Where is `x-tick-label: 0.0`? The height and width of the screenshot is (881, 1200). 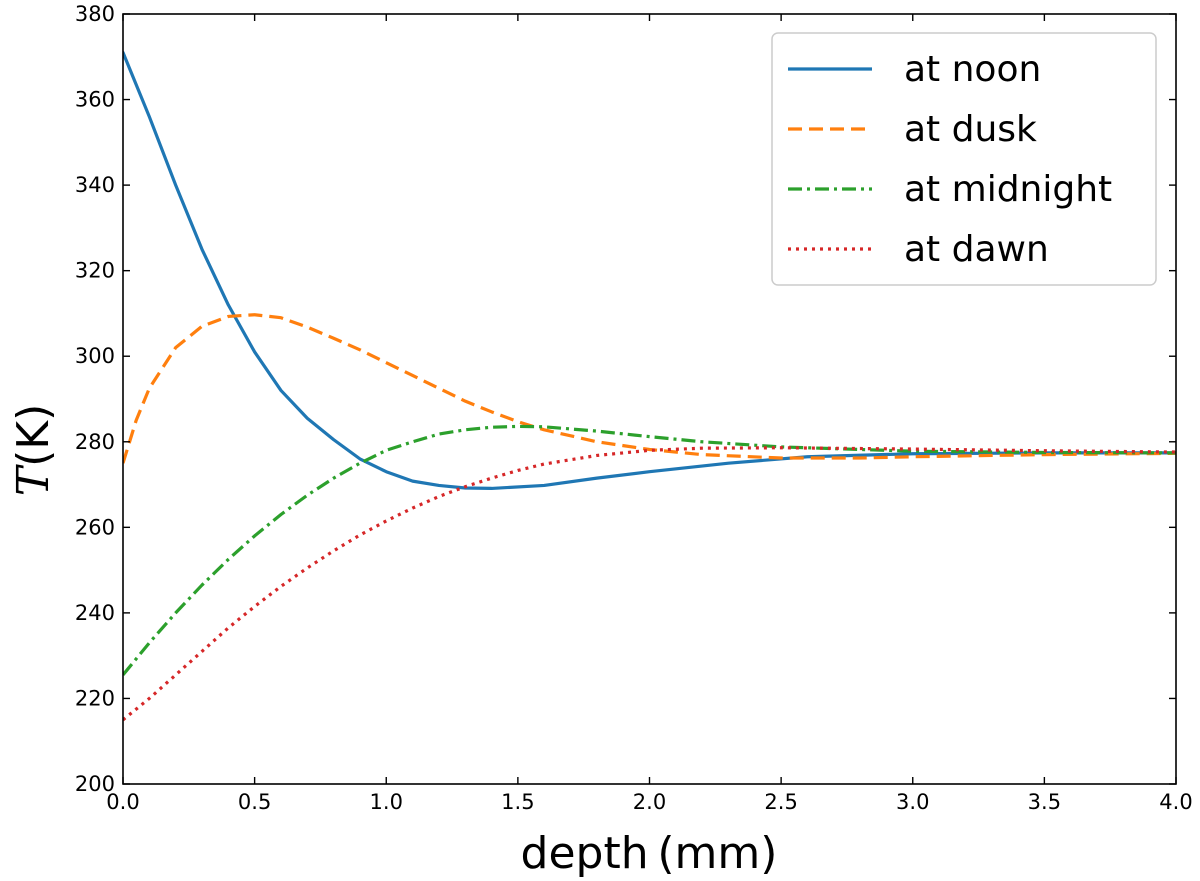 x-tick-label: 0.0 is located at coordinates (122, 802).